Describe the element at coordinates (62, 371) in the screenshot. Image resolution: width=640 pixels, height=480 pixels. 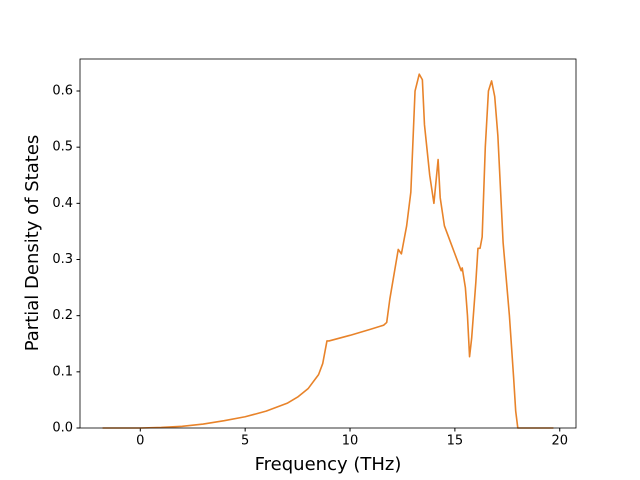
I see `y-tick-label: 0.1` at that location.